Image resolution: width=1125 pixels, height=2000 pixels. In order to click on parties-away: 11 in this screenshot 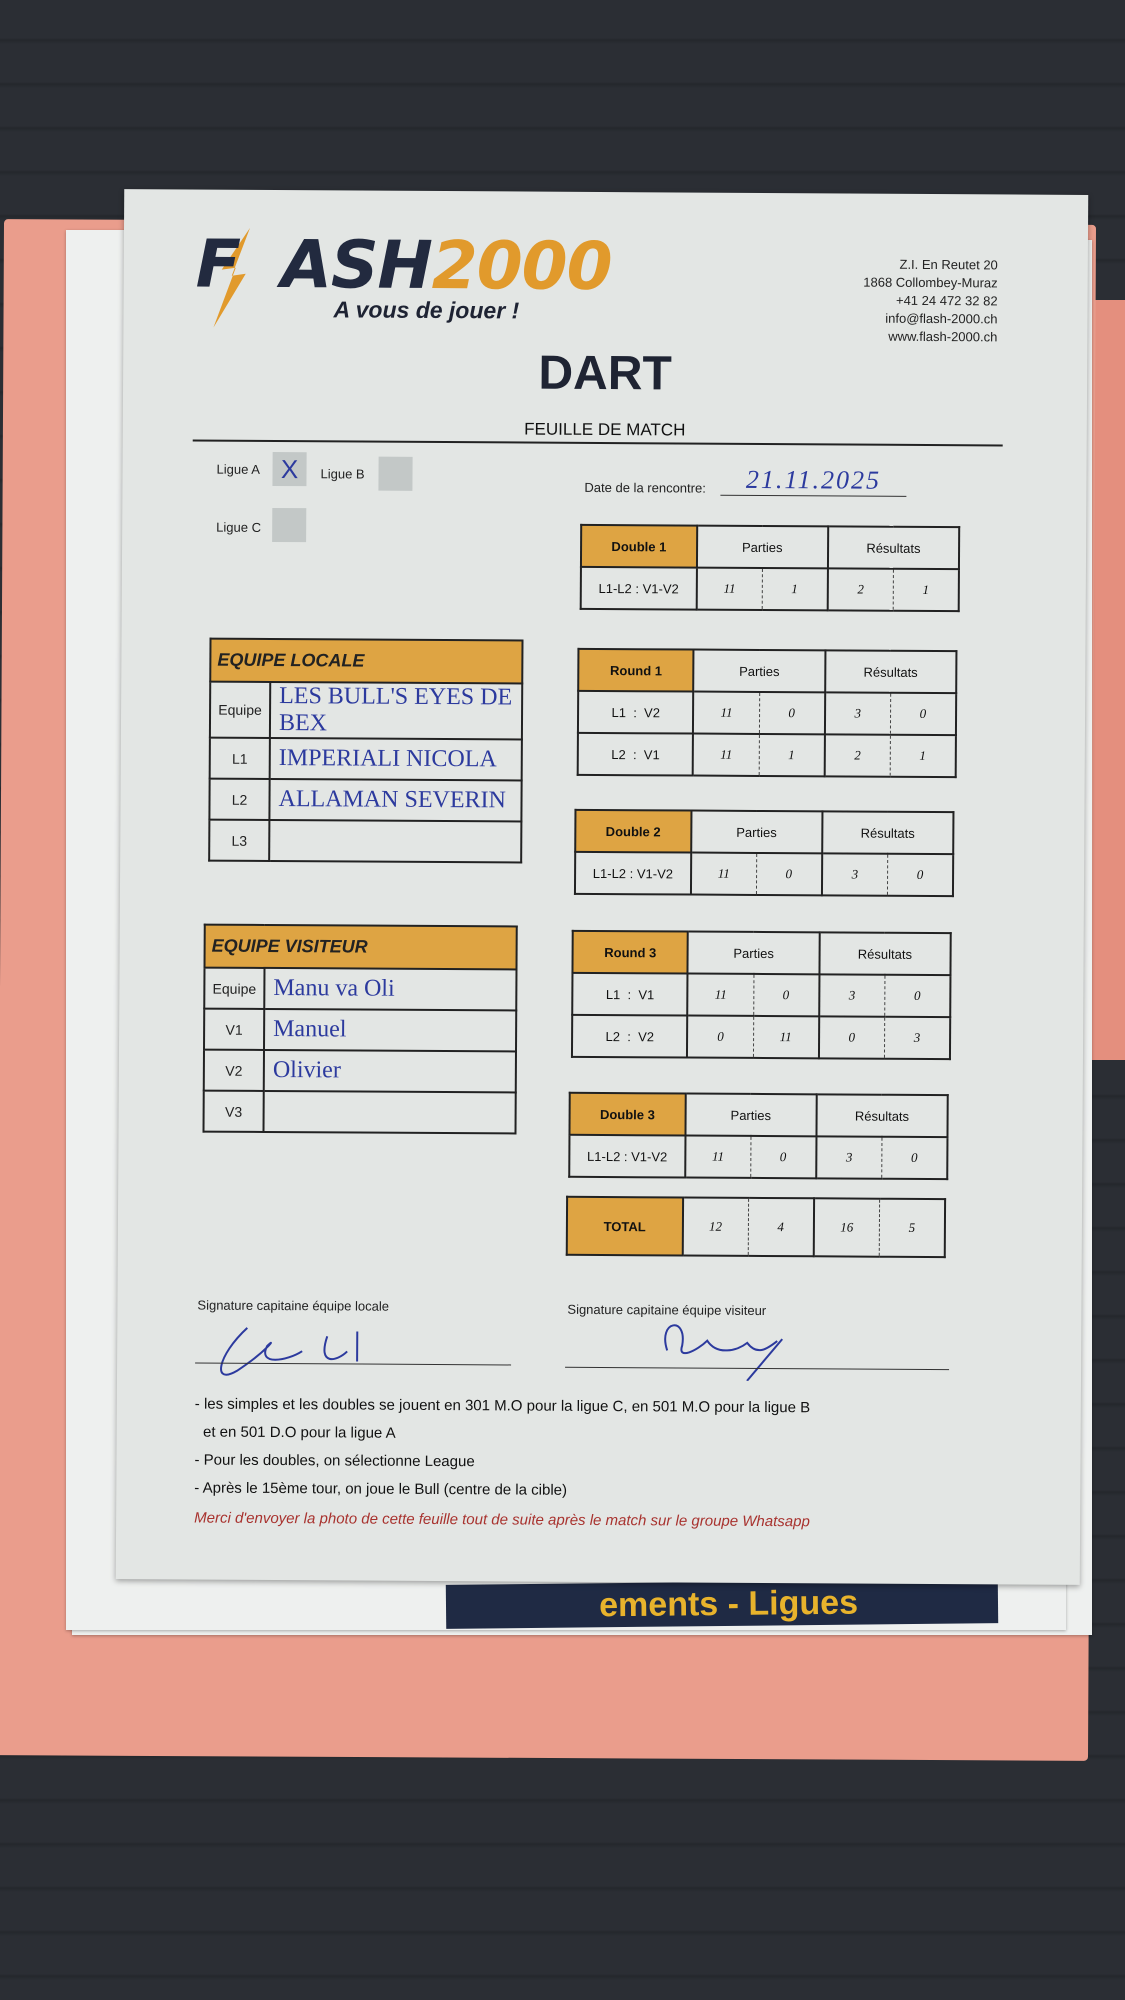, I will do `click(785, 1037)`.